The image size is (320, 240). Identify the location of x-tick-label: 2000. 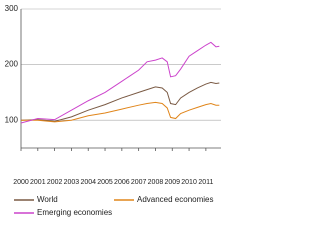
(21, 182).